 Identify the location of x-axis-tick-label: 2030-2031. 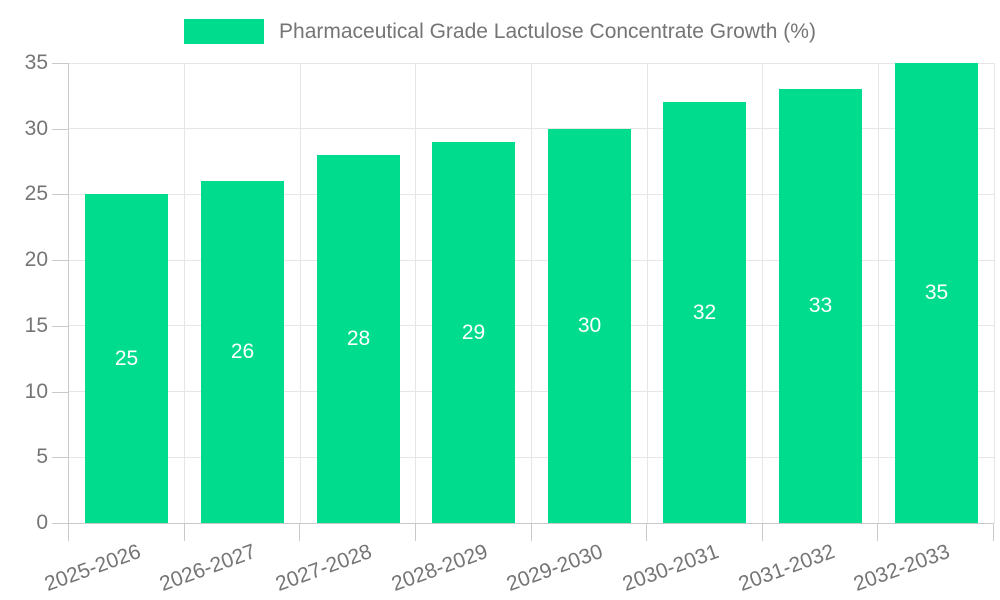
(670, 568).